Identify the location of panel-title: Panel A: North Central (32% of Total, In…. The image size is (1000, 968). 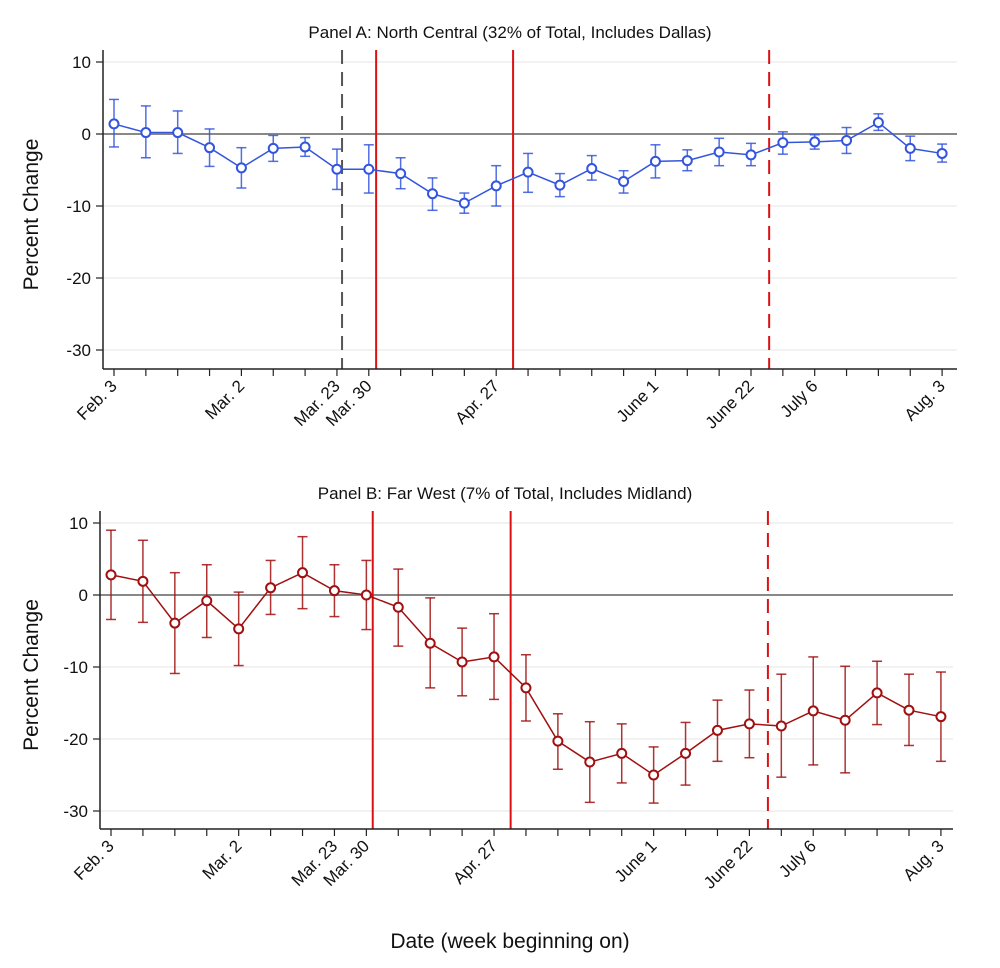
(509, 32).